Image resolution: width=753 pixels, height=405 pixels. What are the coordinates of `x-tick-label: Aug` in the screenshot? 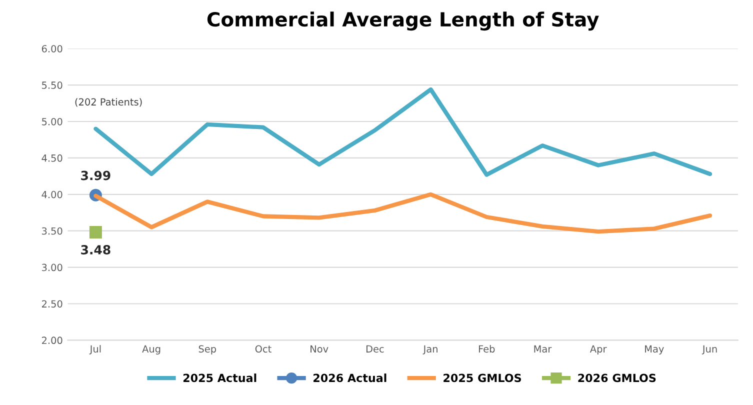 It's located at (151, 349).